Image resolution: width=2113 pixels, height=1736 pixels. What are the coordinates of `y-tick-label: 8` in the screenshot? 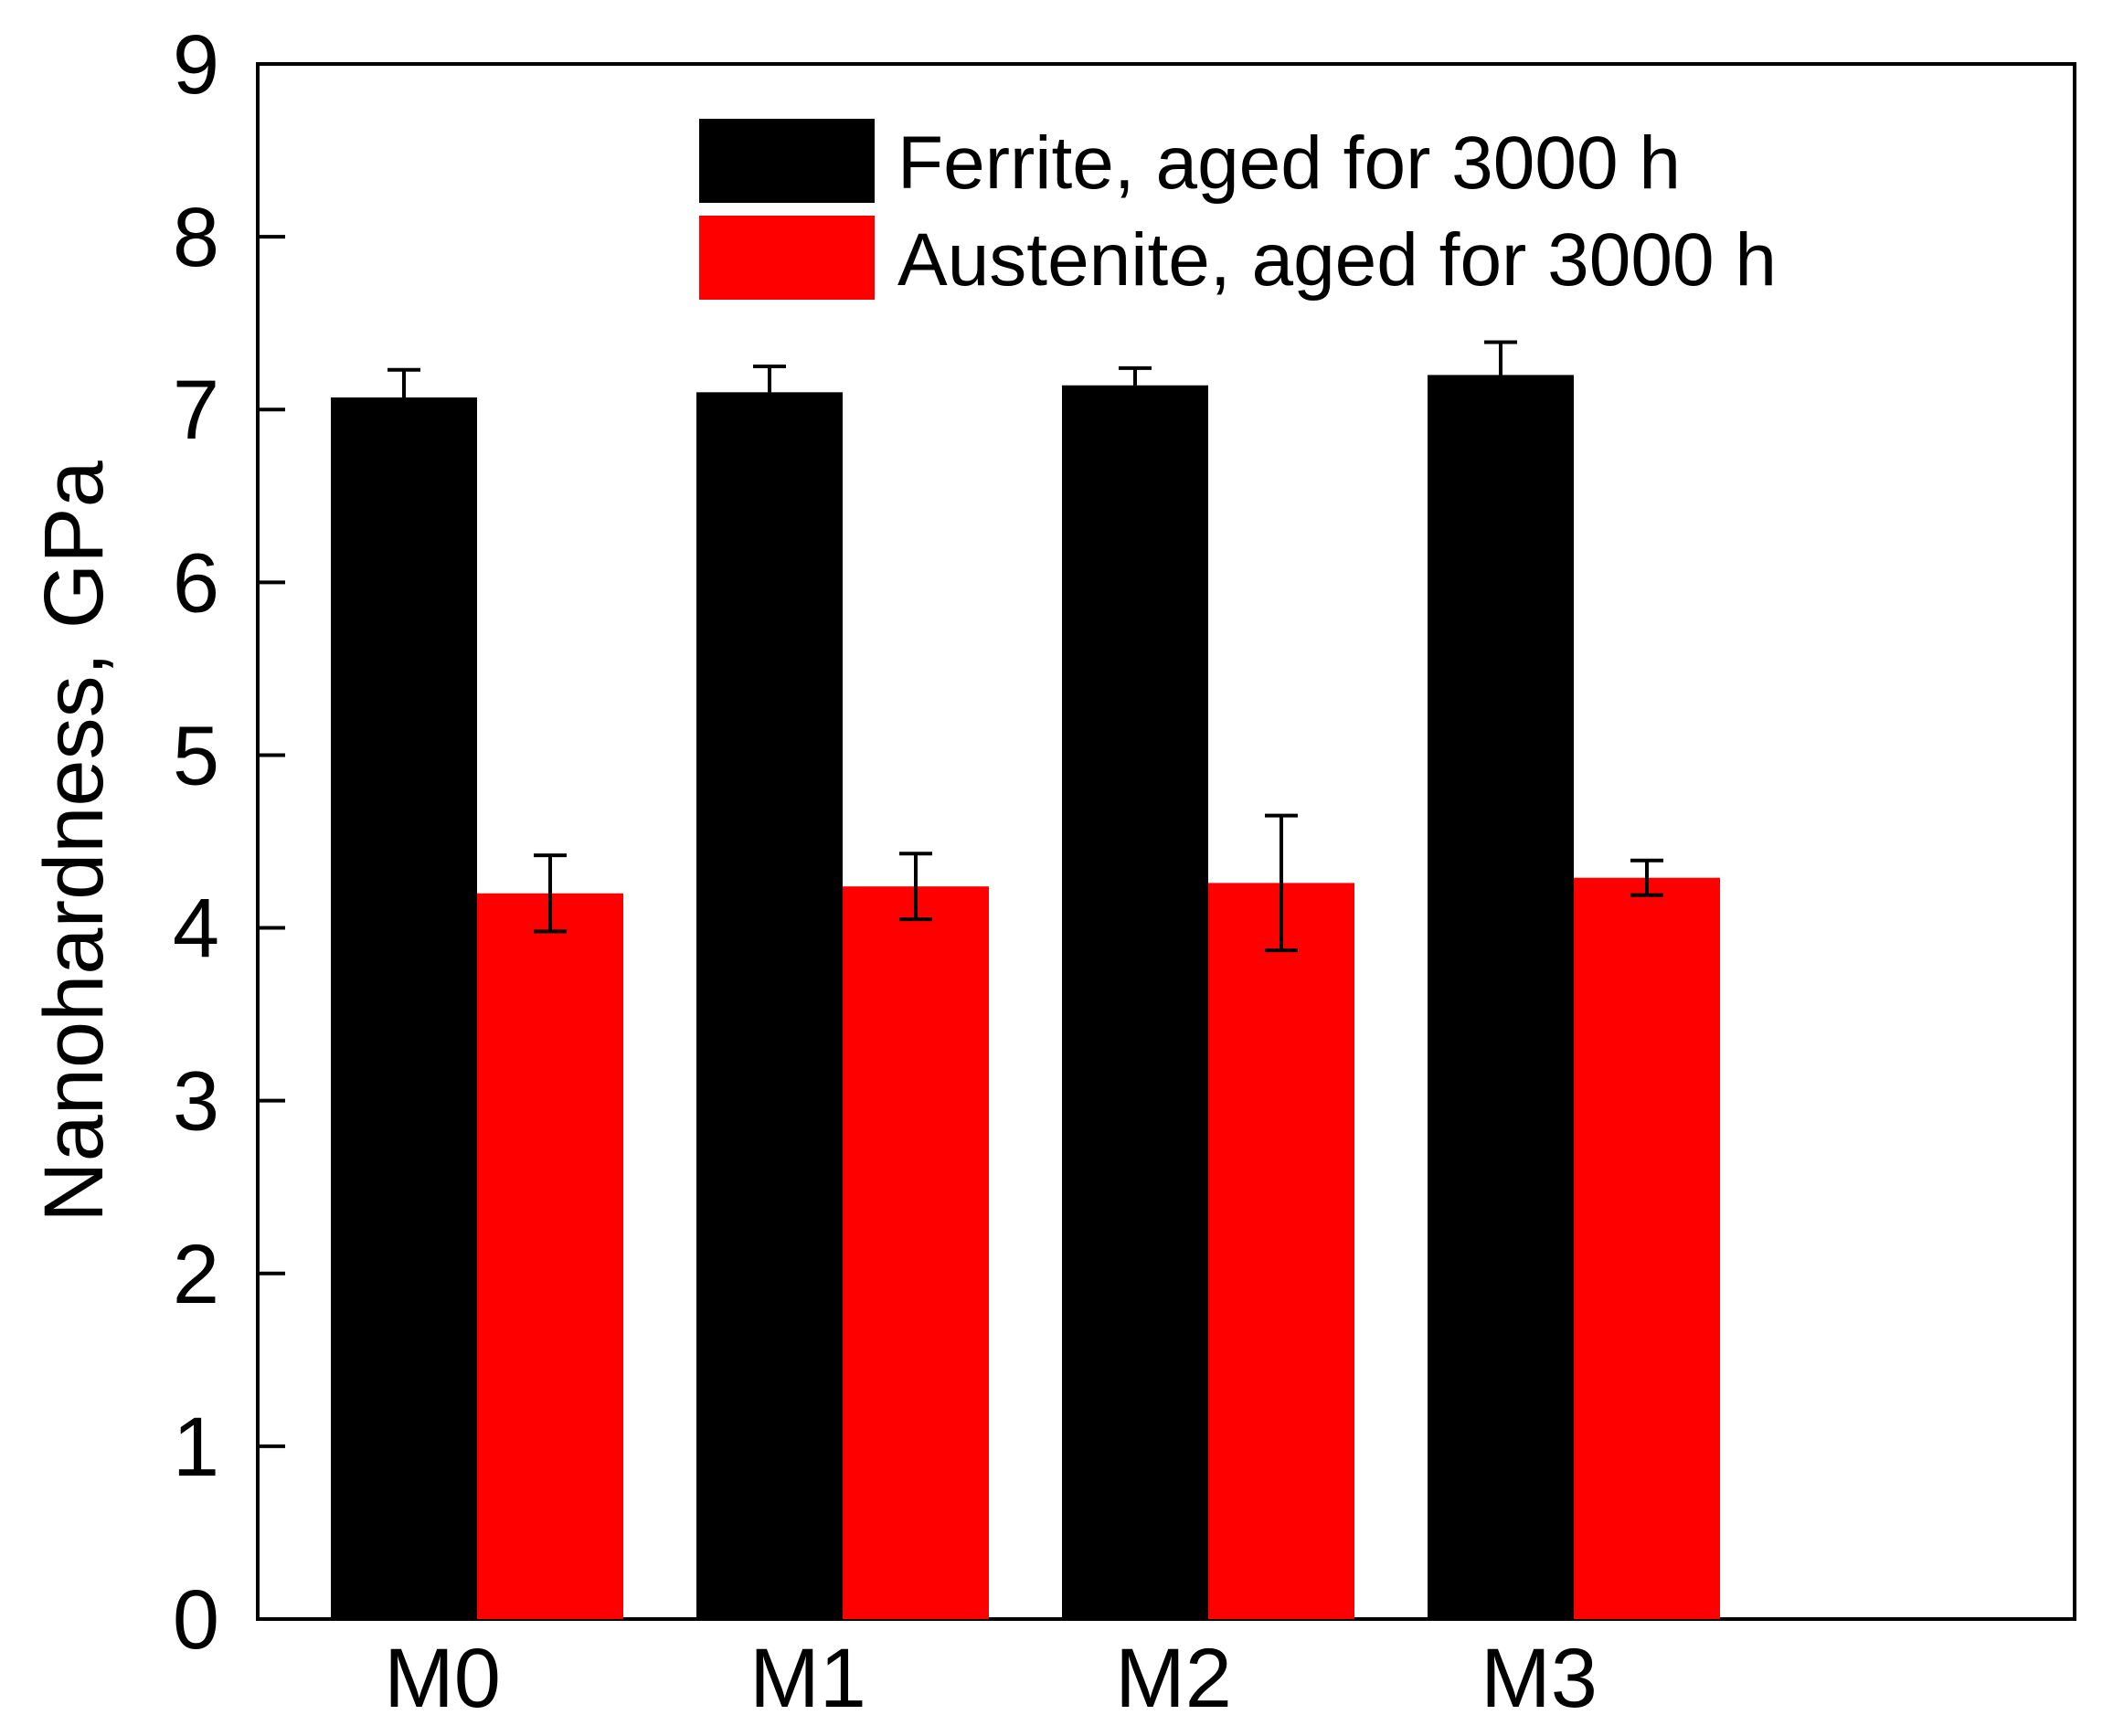 It's located at (196, 237).